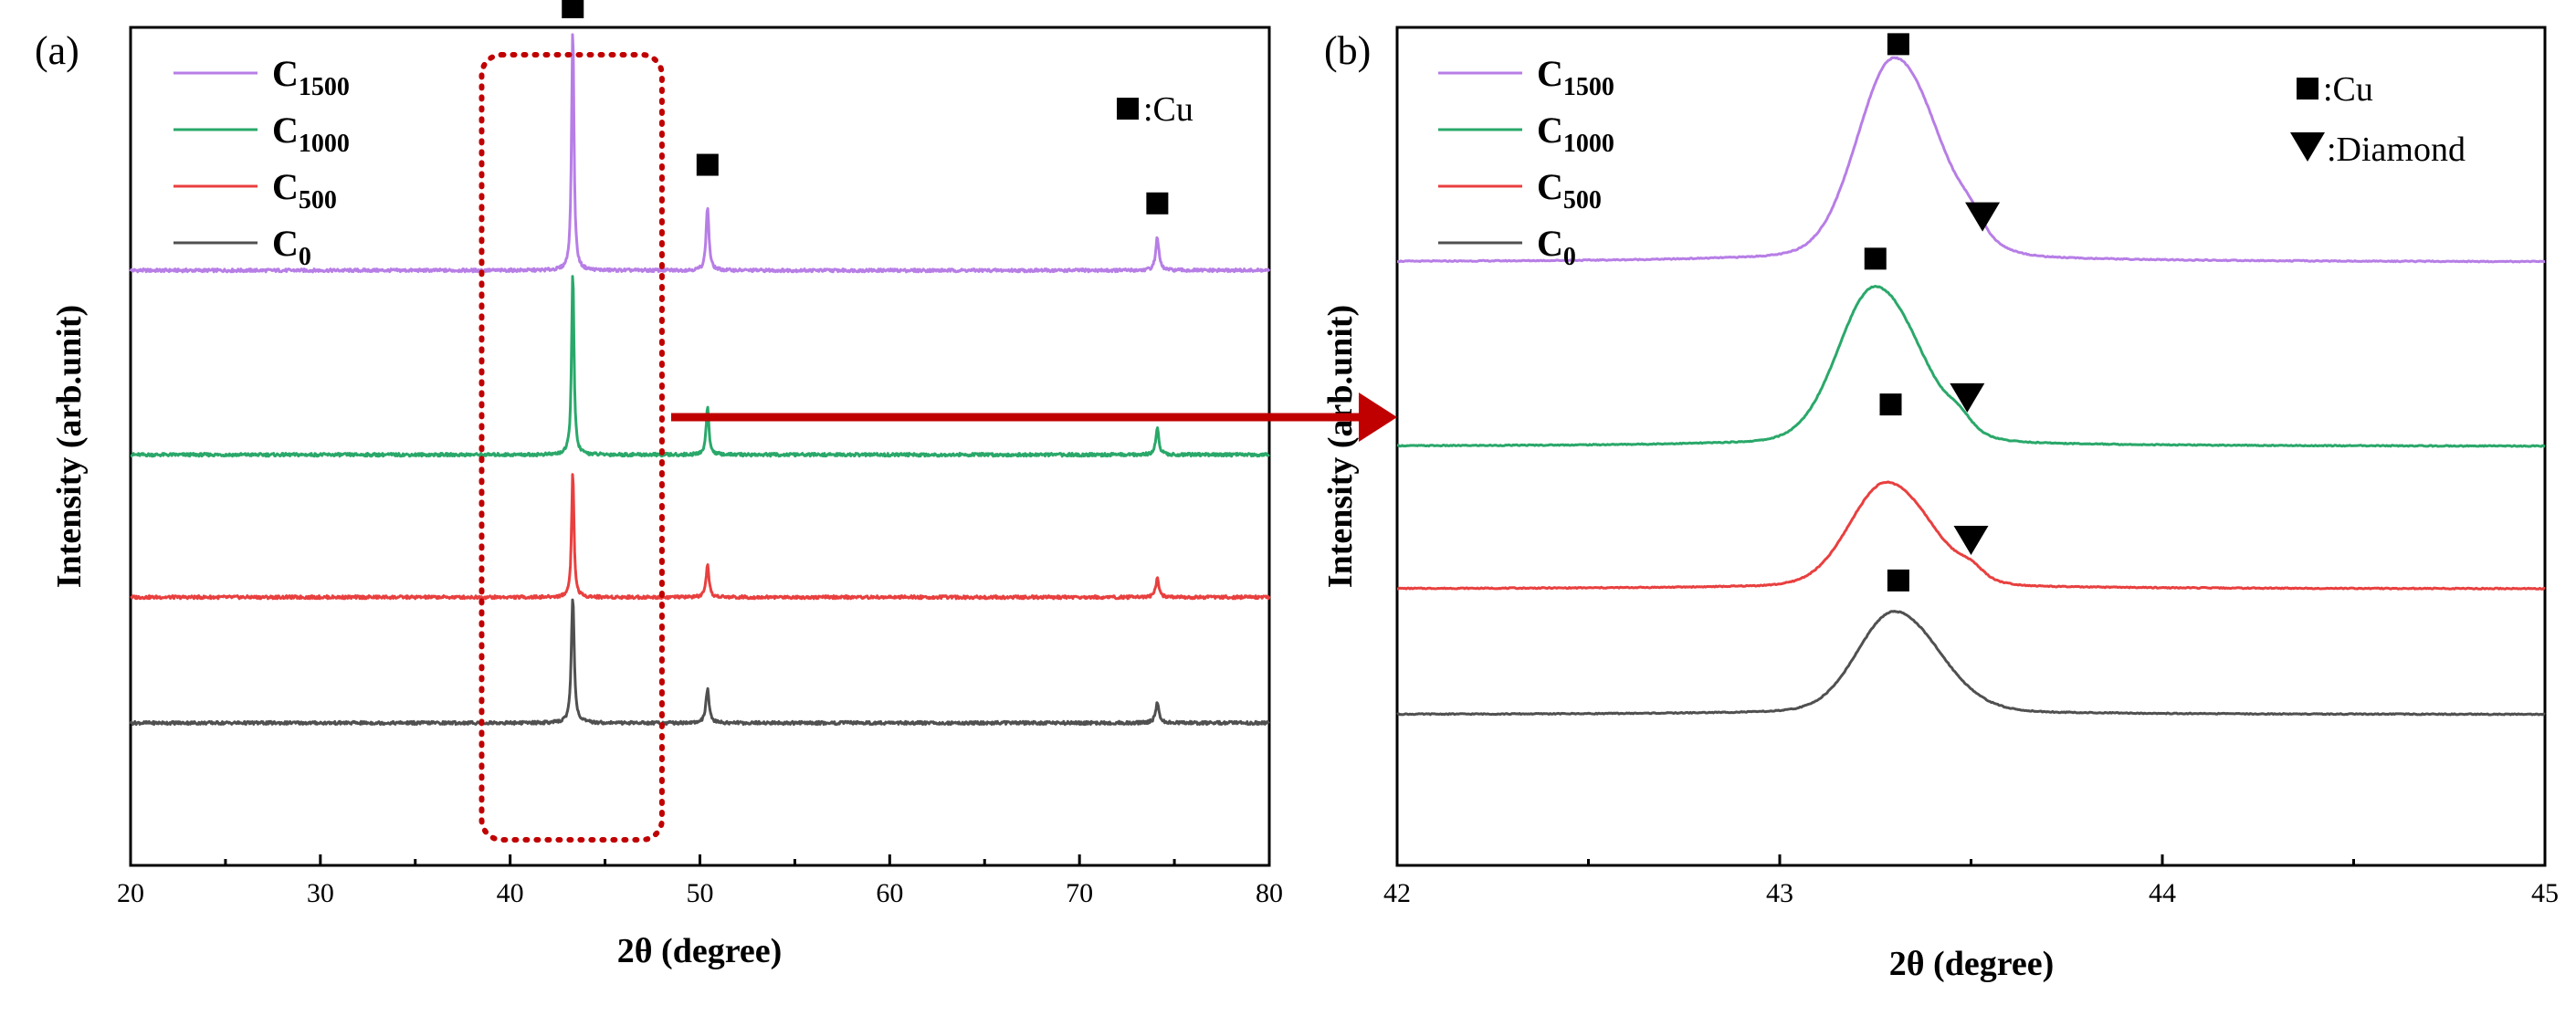  Describe the element at coordinates (1347, 51) in the screenshot. I see `panel-b-label: (b)` at that location.